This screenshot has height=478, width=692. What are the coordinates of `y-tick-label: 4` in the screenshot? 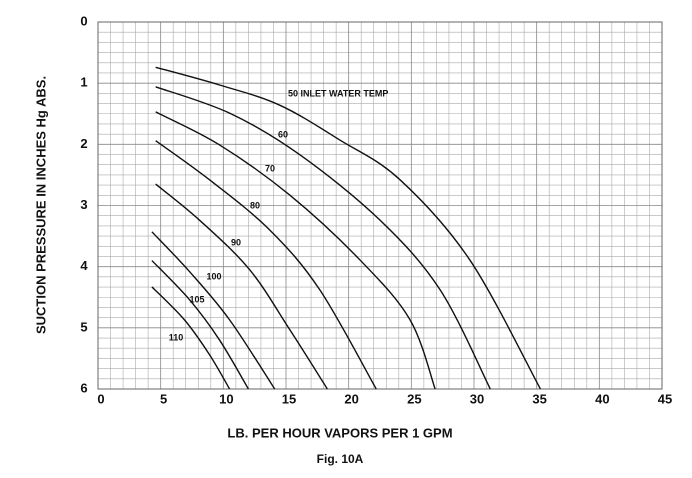 It's located at (84, 265).